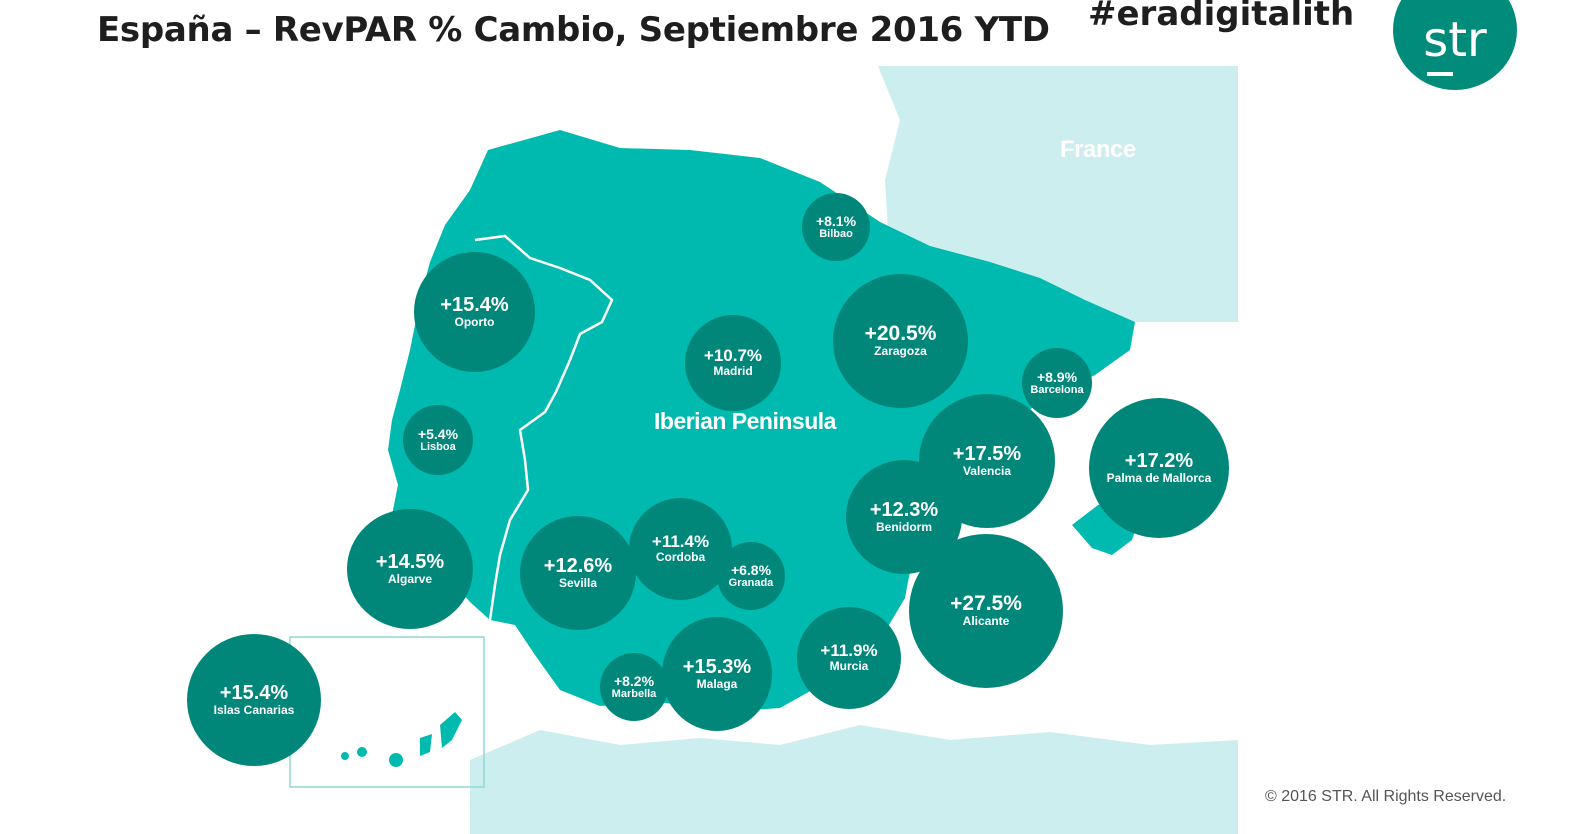 The image size is (1592, 834). Describe the element at coordinates (578, 582) in the screenshot. I see `bubble-city: Sevilla` at that location.